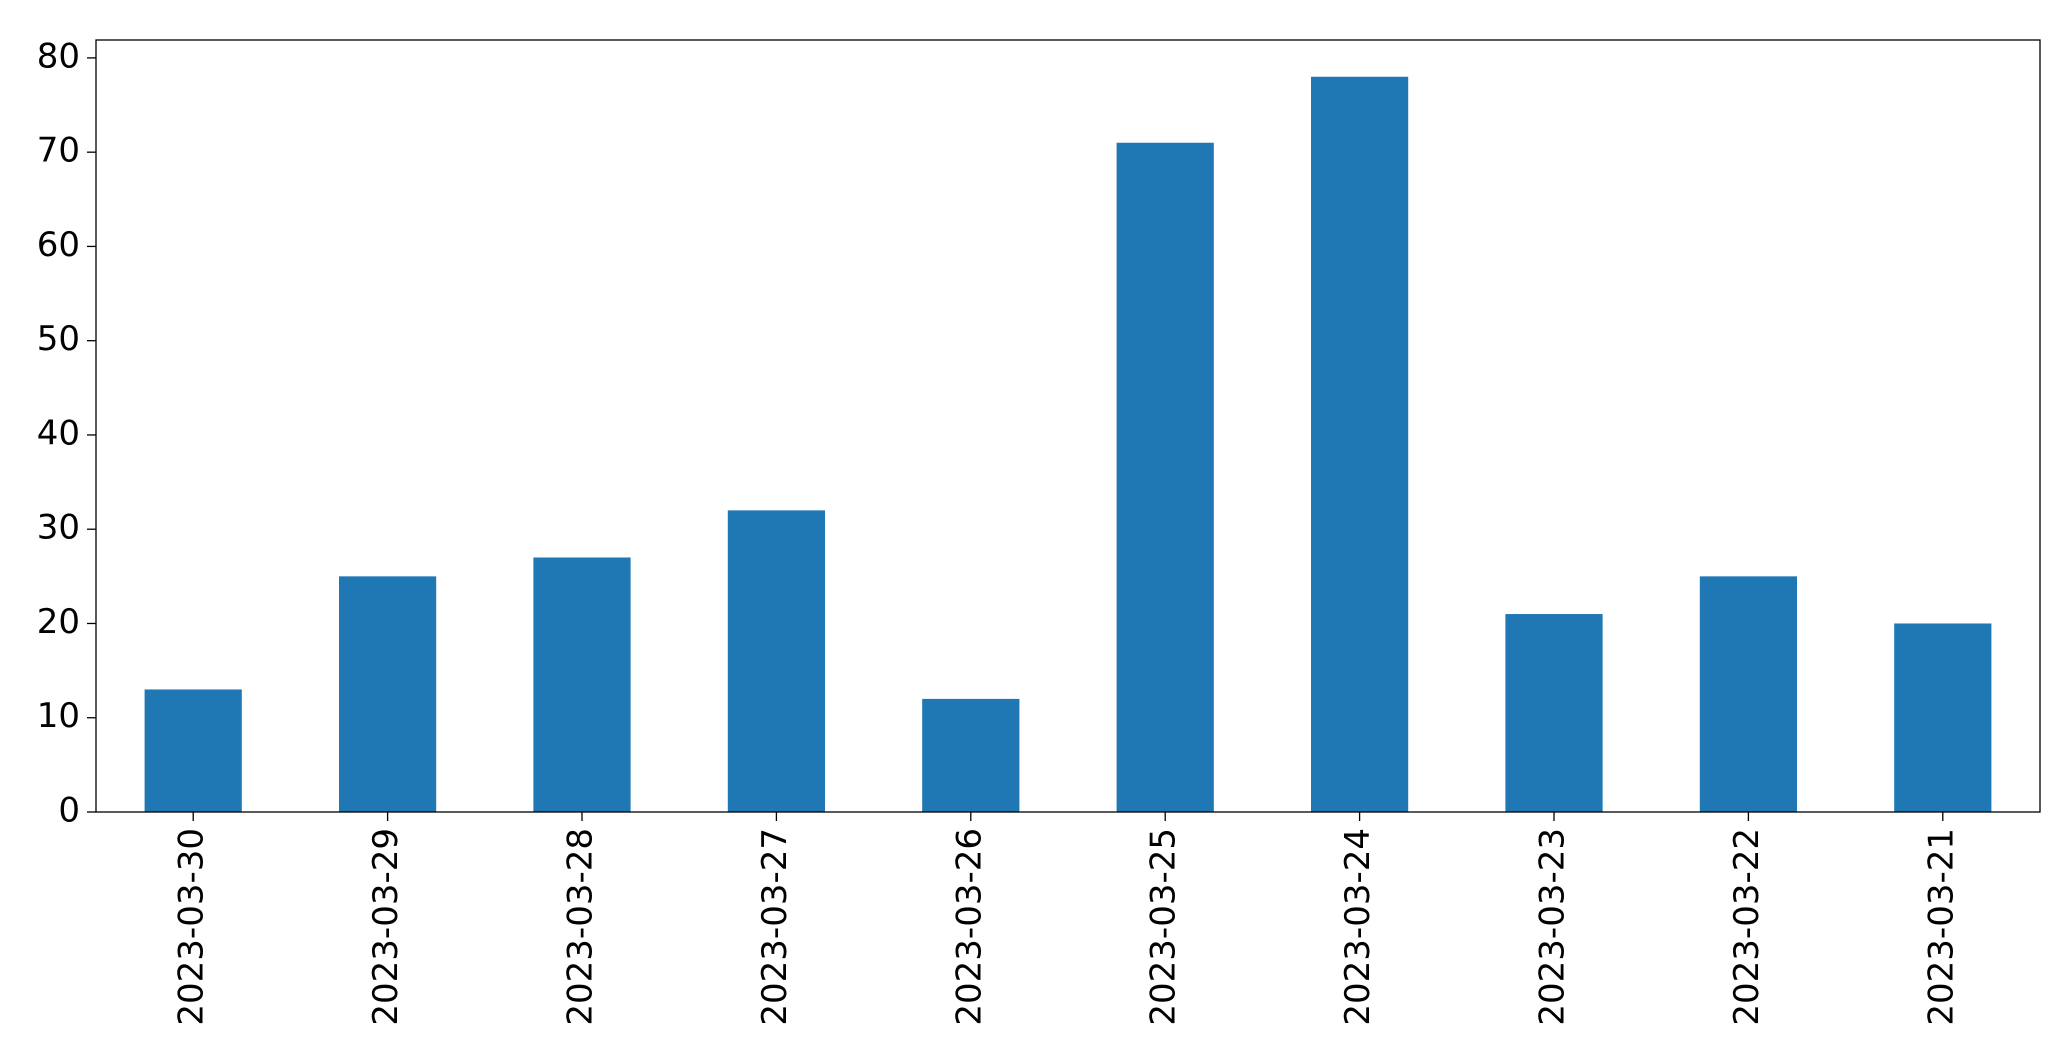 Image resolution: width=2071 pixels, height=1061 pixels. I want to click on y-tick-label: 20, so click(58, 622).